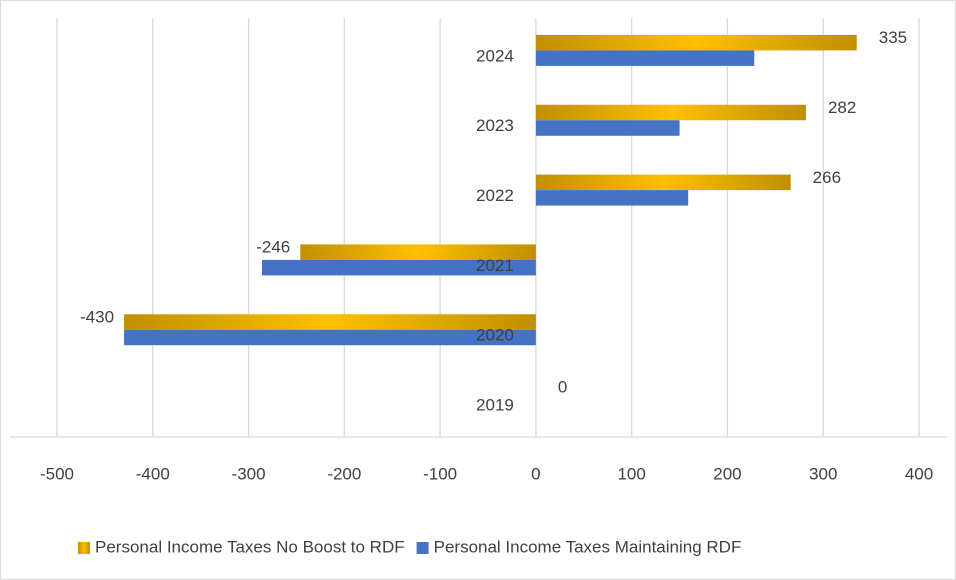 This screenshot has width=956, height=580. Describe the element at coordinates (495, 405) in the screenshot. I see `y-tick-label: 2019` at that location.